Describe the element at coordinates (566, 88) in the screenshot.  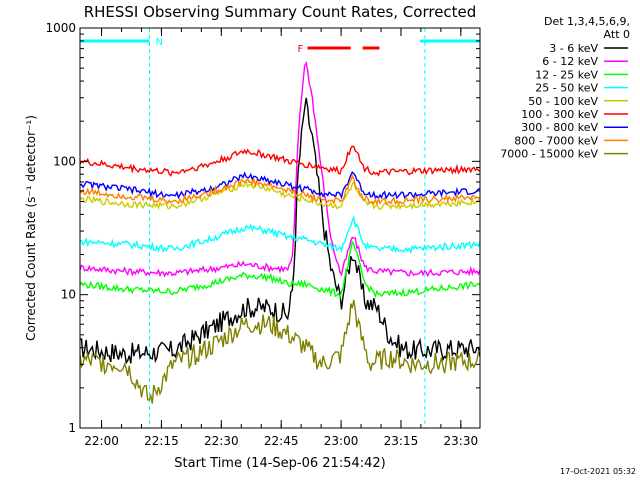
I see `legend-label-3: 25 - 50 keV` at that location.